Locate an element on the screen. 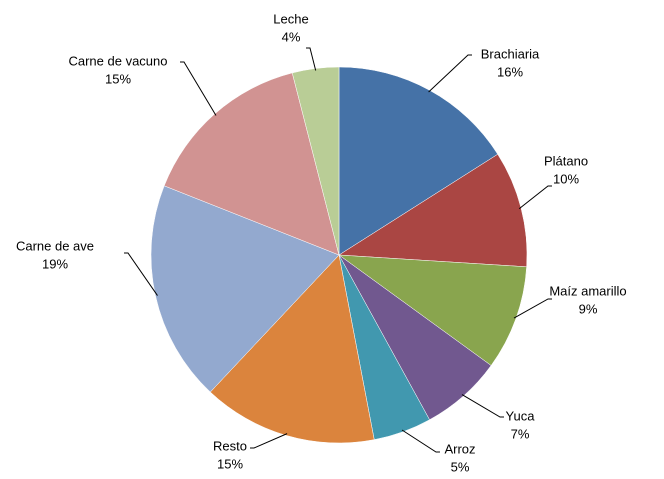  slice-value: 5% is located at coordinates (460, 466).